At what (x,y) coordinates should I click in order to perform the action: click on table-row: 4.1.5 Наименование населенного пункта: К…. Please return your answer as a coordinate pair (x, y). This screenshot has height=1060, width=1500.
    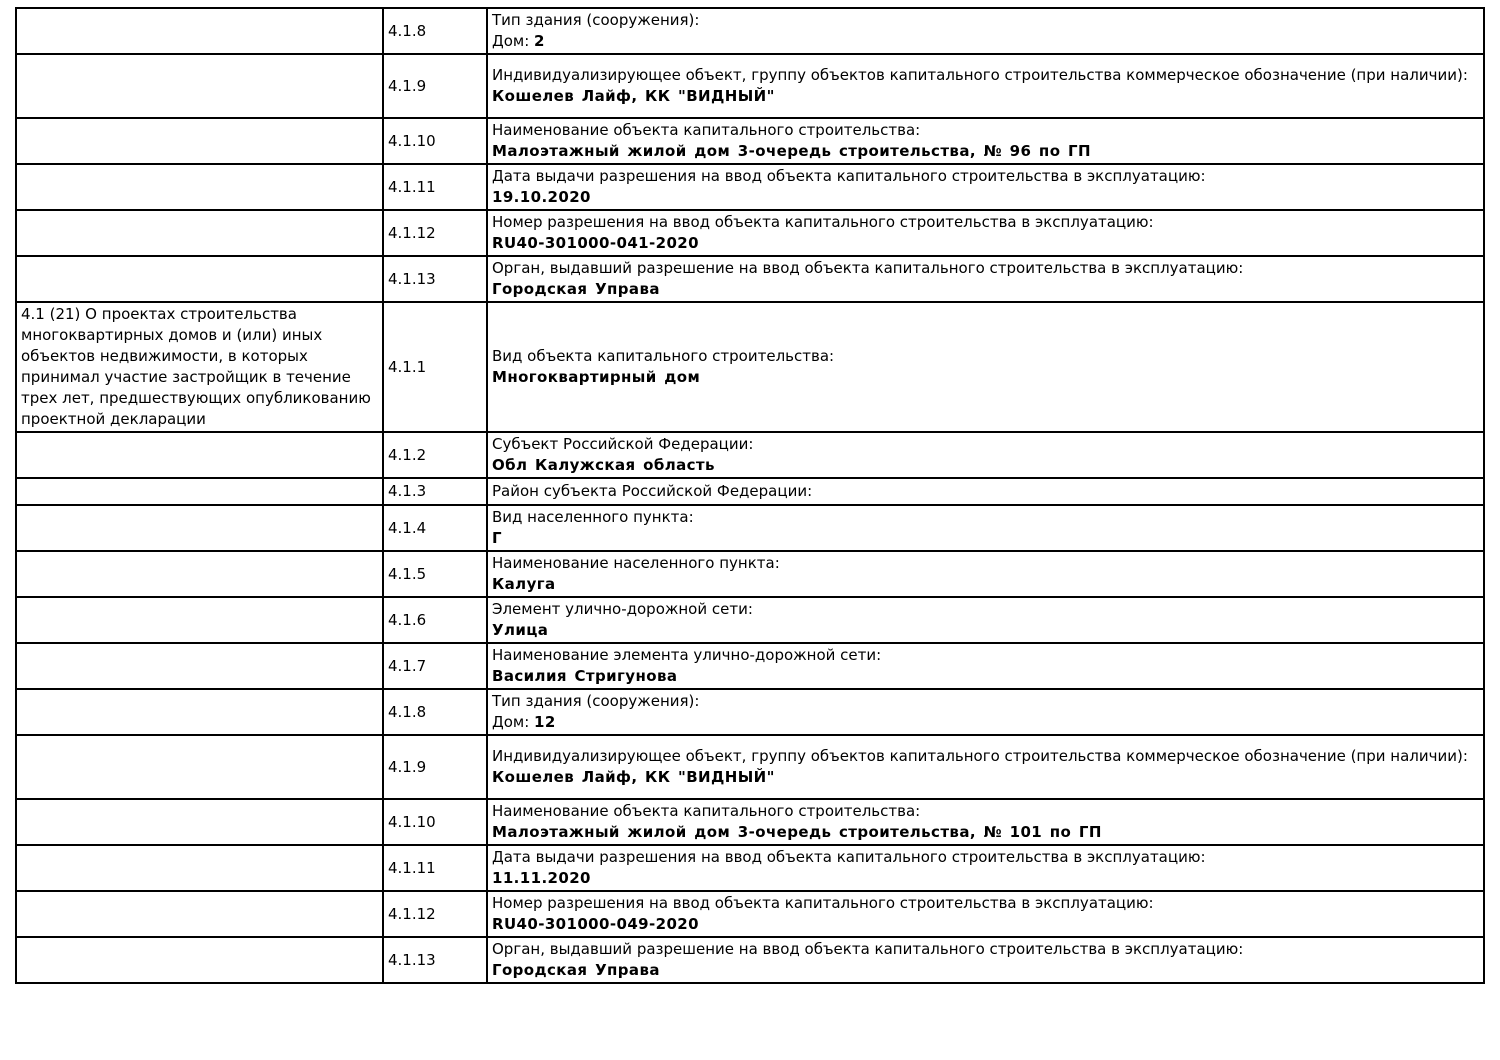
    Looking at the image, I should click on (750, 574).